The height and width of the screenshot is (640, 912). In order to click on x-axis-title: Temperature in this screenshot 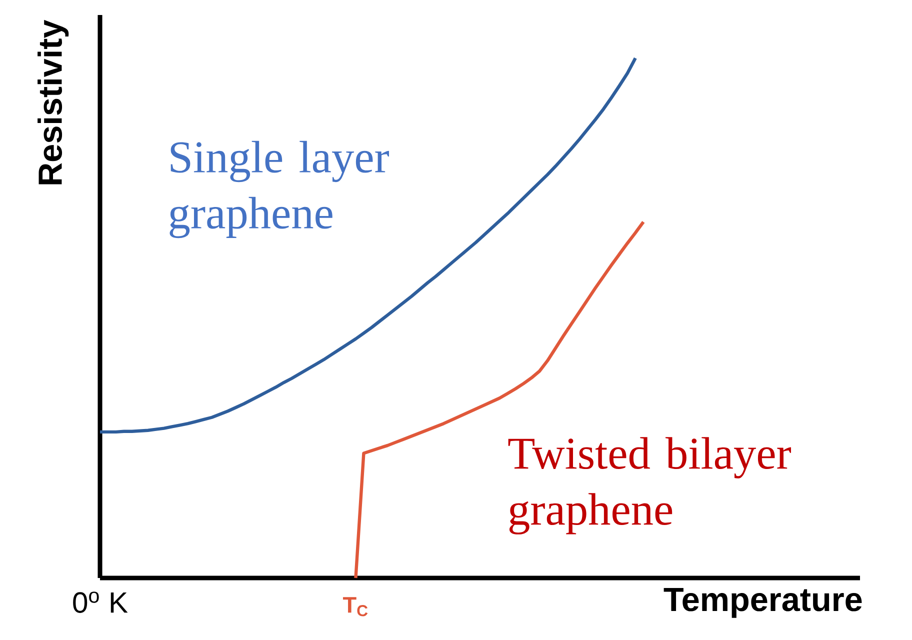, I will do `click(763, 603)`.